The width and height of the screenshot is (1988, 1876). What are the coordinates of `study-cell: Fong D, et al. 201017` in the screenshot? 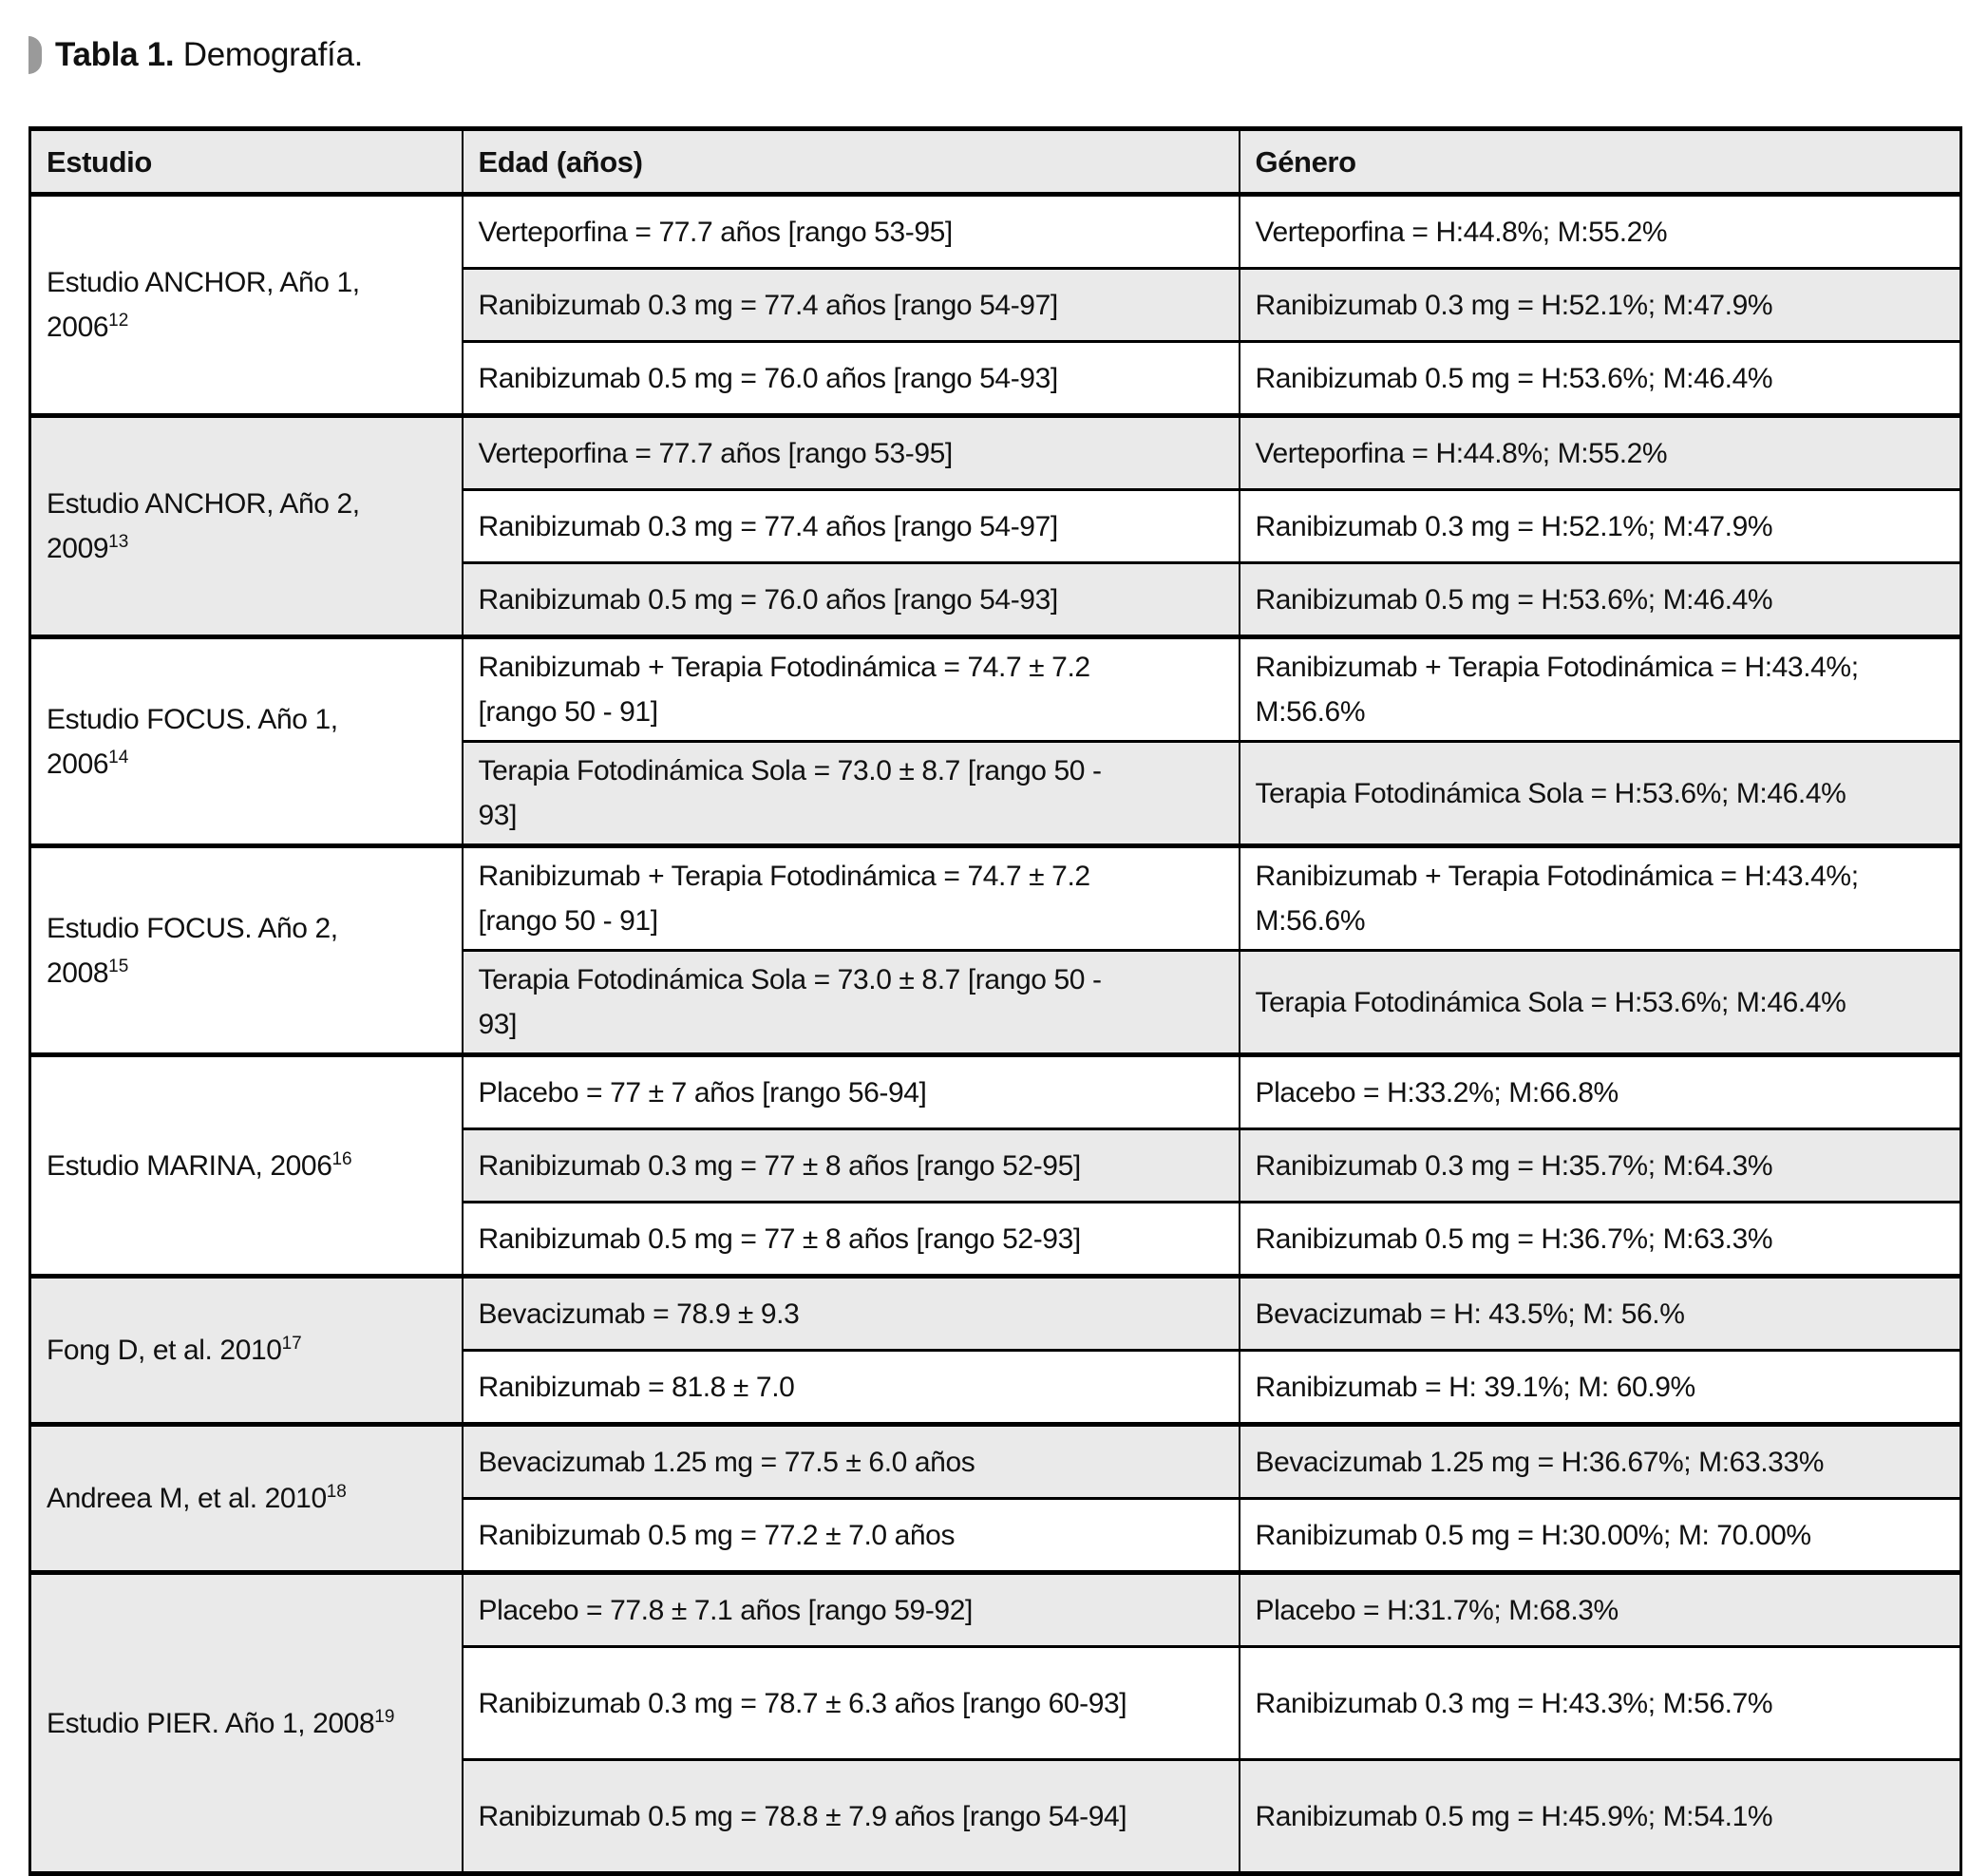 It's located at (246, 1349).